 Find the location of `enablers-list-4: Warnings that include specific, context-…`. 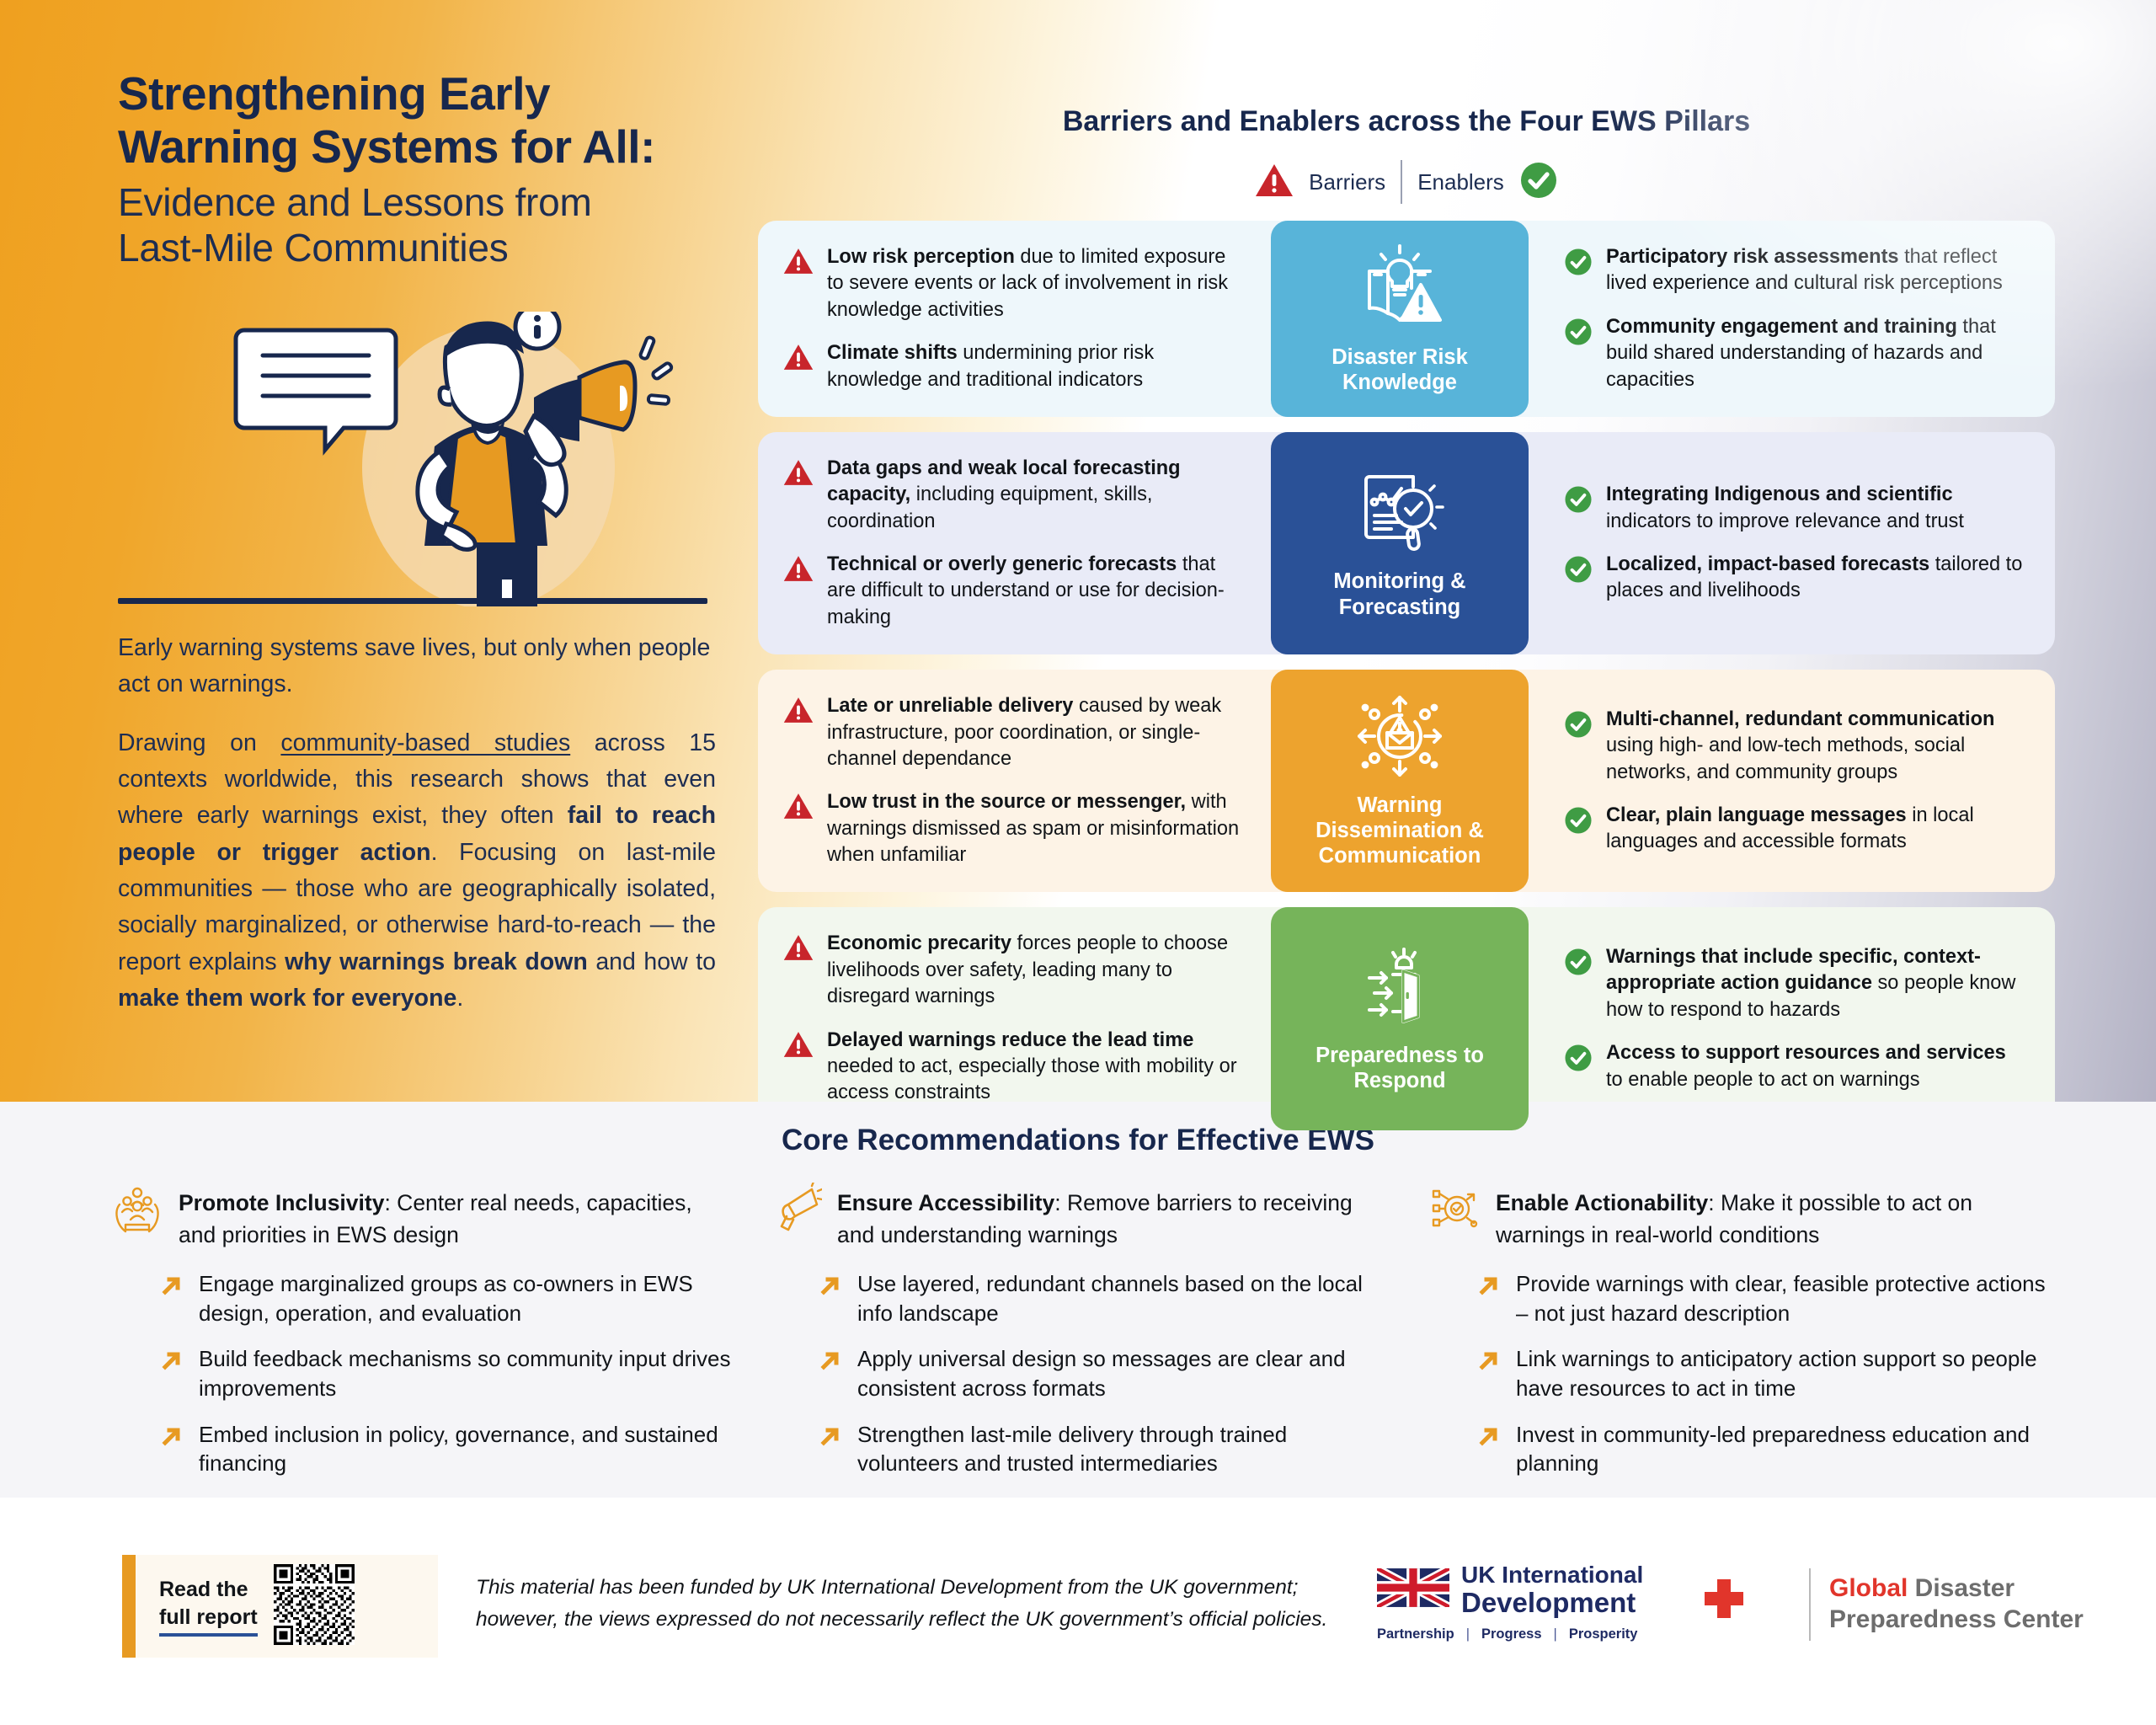

enablers-list-4: Warnings that include specific, context-… is located at coordinates (1790, 1018).